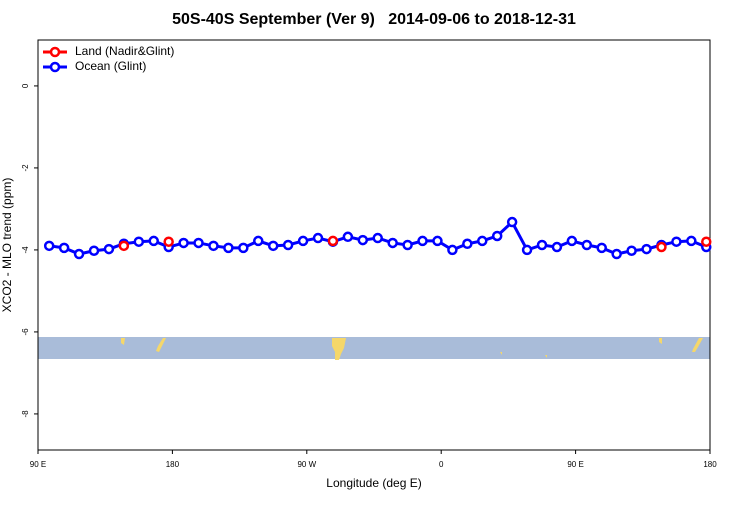  Describe the element at coordinates (306, 464) in the screenshot. I see `x-tick-label: 90 W` at that location.